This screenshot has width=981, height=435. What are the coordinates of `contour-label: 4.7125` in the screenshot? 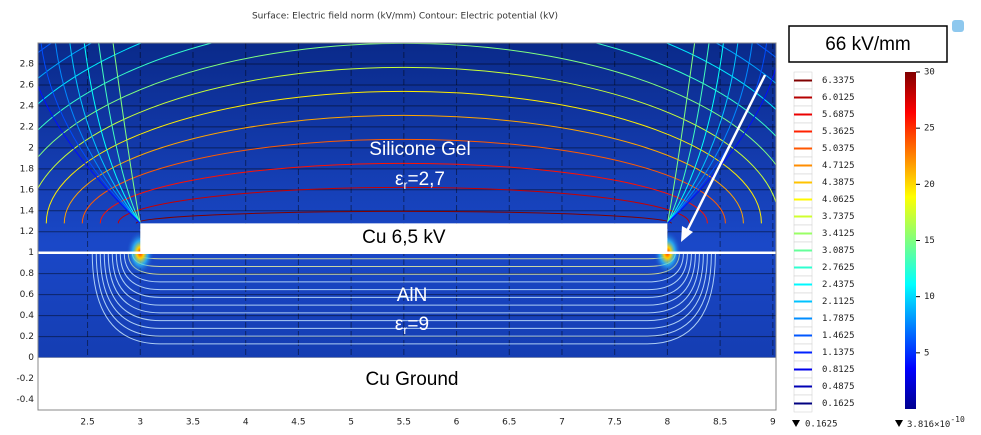 It's located at (838, 166).